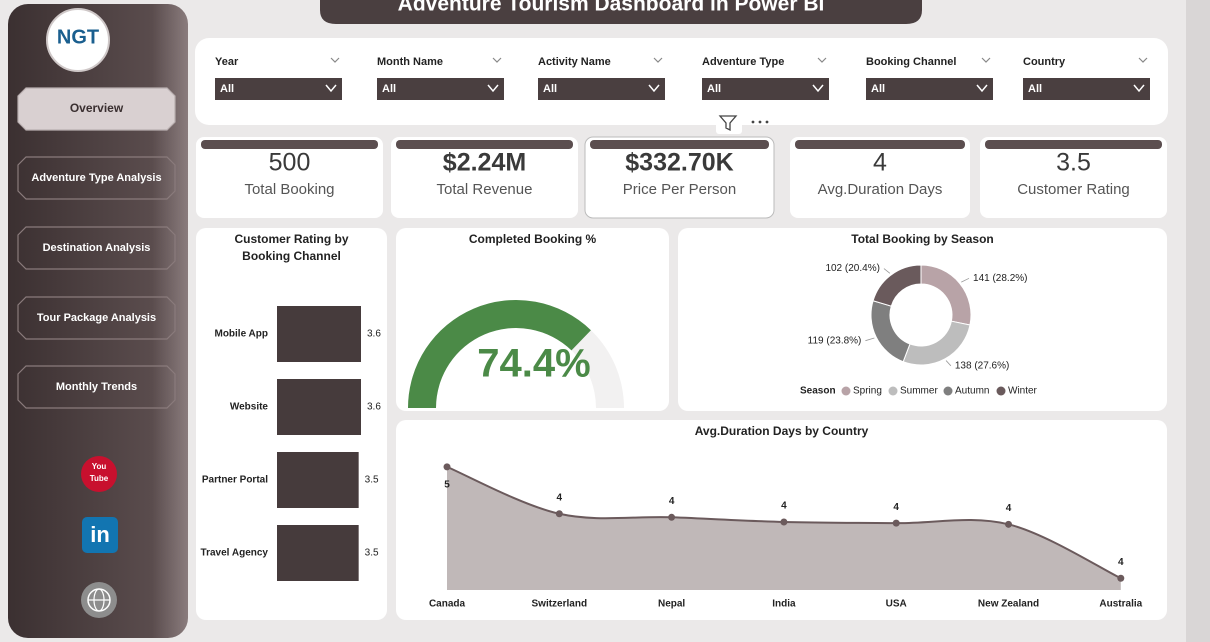 The width and height of the screenshot is (1210, 642). I want to click on category-label: Travel Agency, so click(235, 553).